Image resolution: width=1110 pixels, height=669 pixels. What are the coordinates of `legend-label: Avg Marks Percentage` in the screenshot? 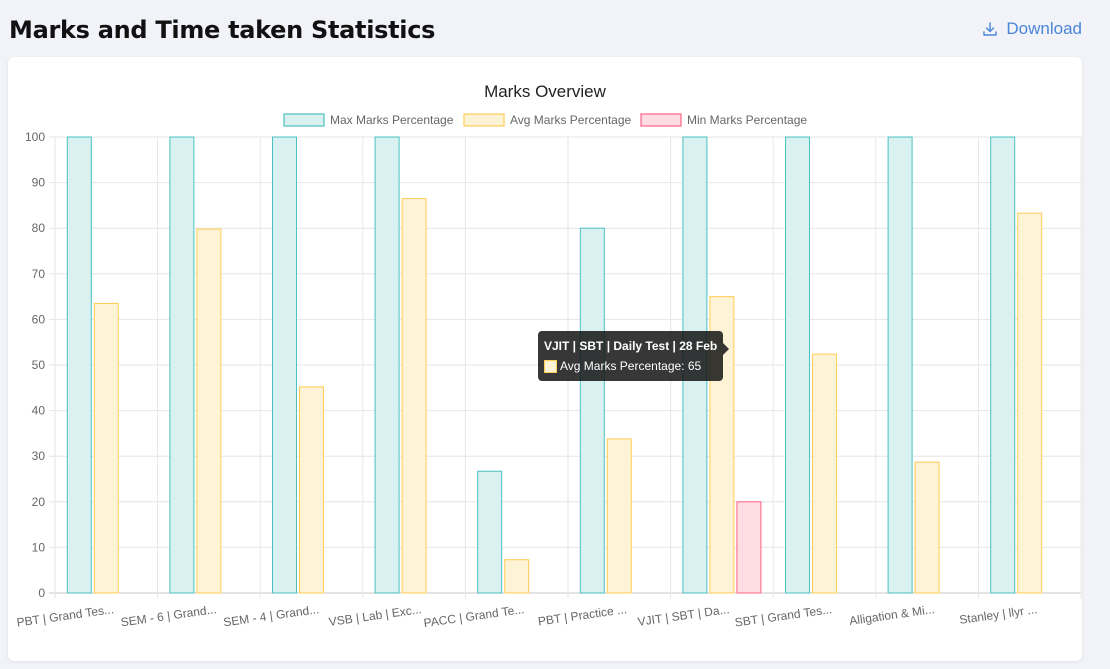 It's located at (570, 120).